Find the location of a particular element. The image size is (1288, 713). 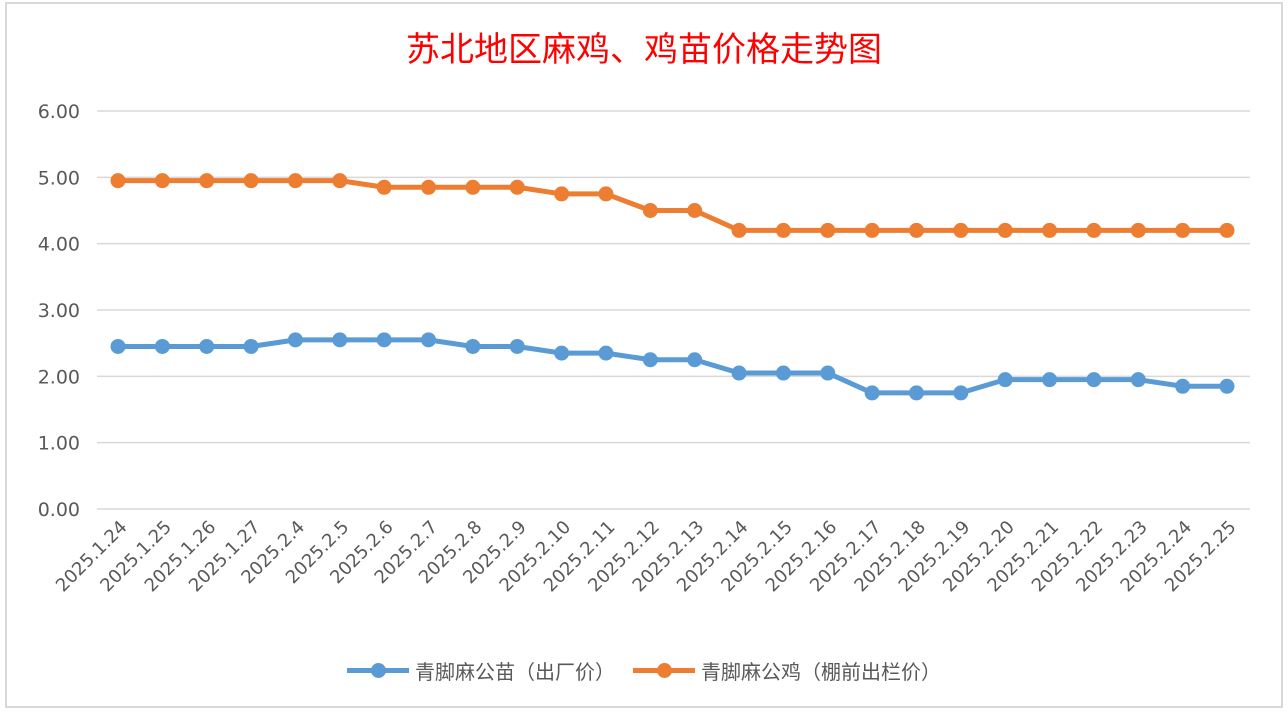

y-tick-label: 4.00 is located at coordinates (59, 245).